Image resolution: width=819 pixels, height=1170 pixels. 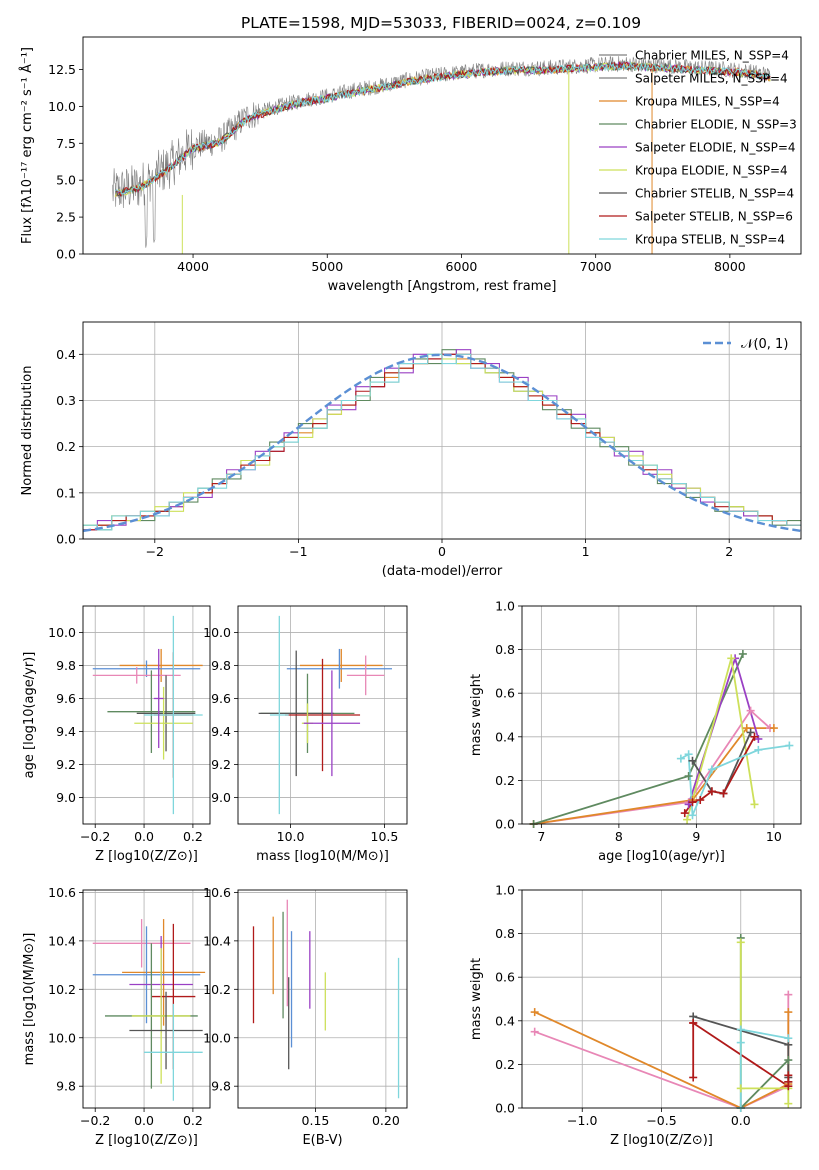 I want to click on x-tick-label: 0.15, so click(x=316, y=1120).